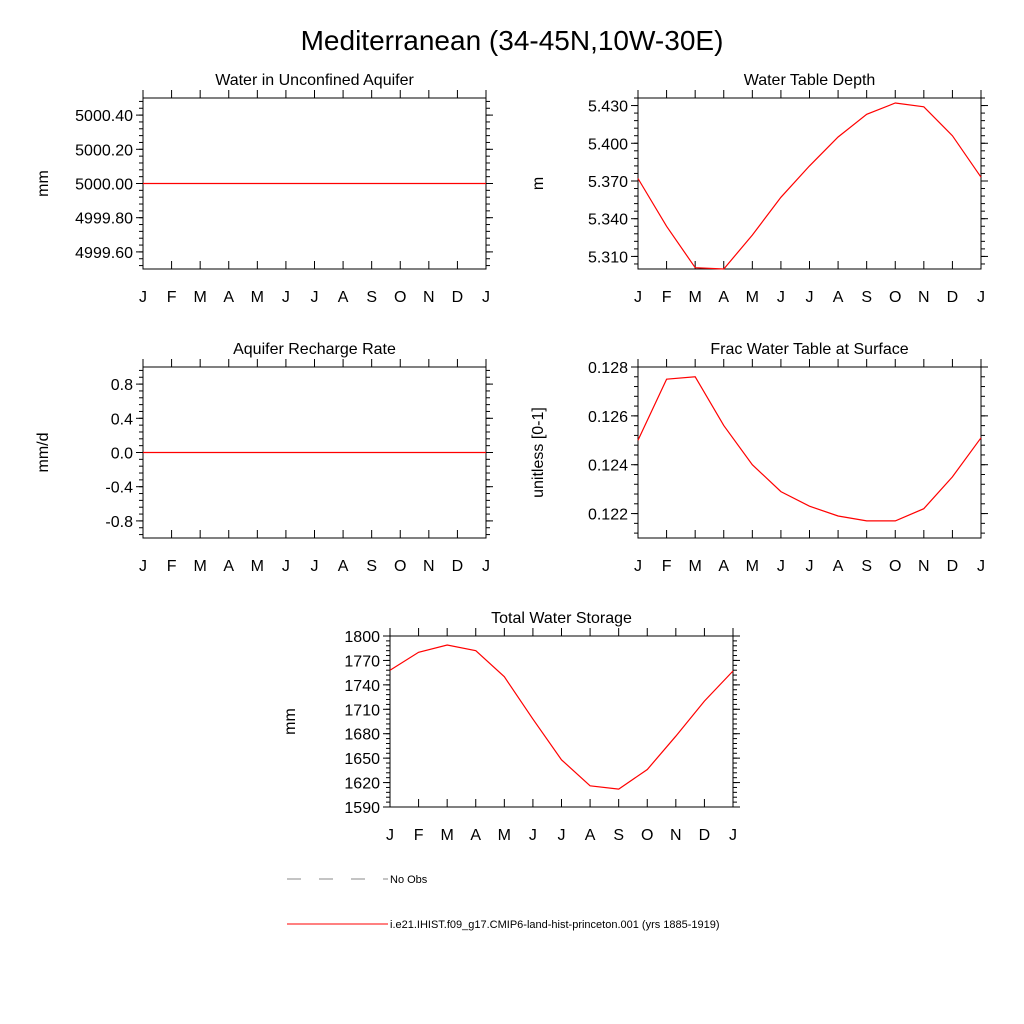  What do you see at coordinates (608, 417) in the screenshot?
I see `y-tick-label: 0.126` at bounding box center [608, 417].